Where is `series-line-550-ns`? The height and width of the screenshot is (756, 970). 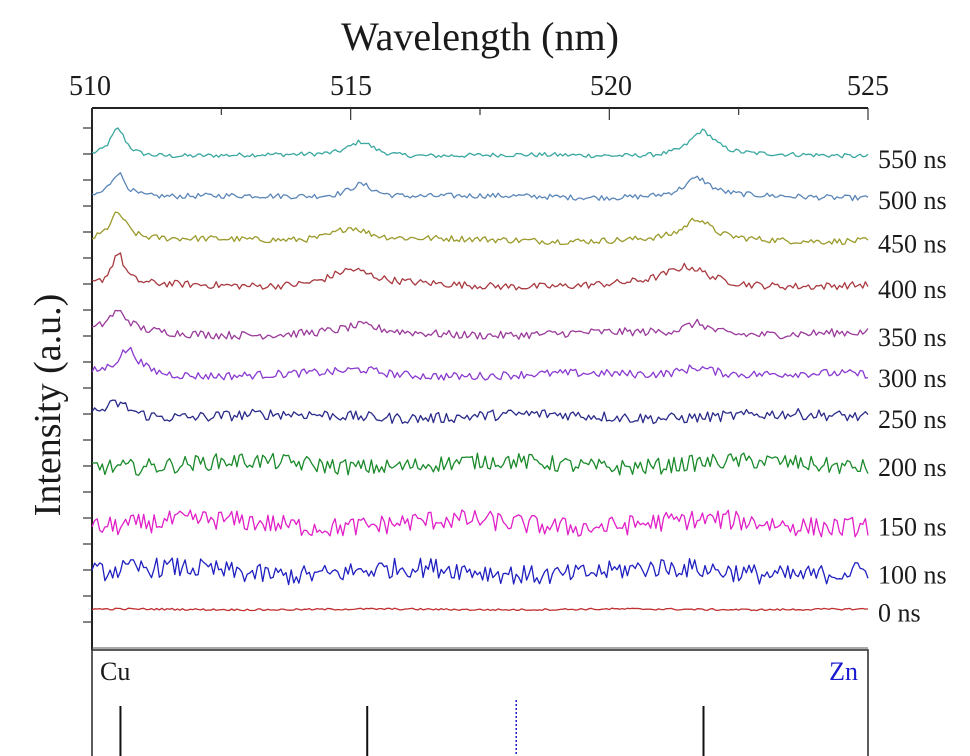
series-line-550-ns is located at coordinates (480, 143).